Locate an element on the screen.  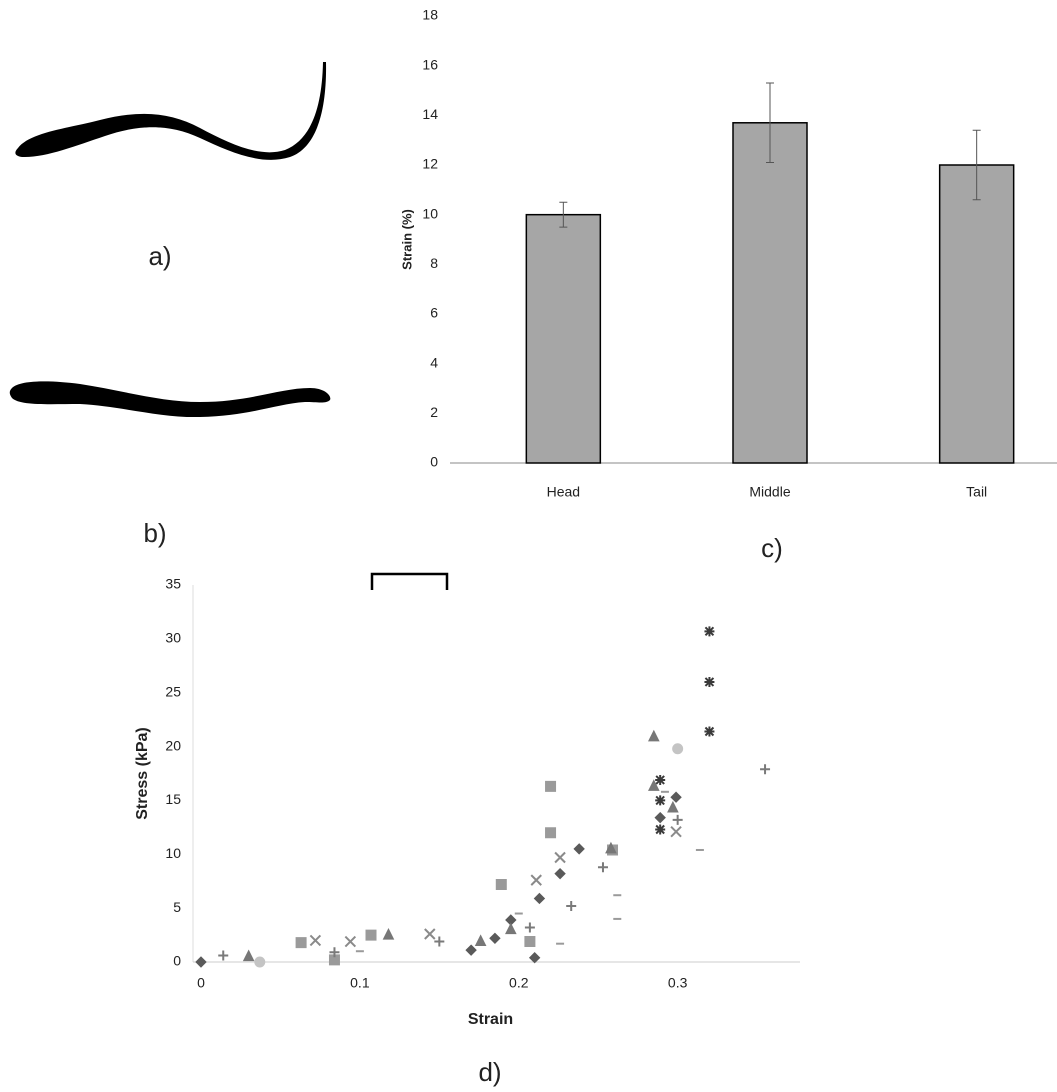
y-tick-label: 18 is located at coordinates (430, 15).